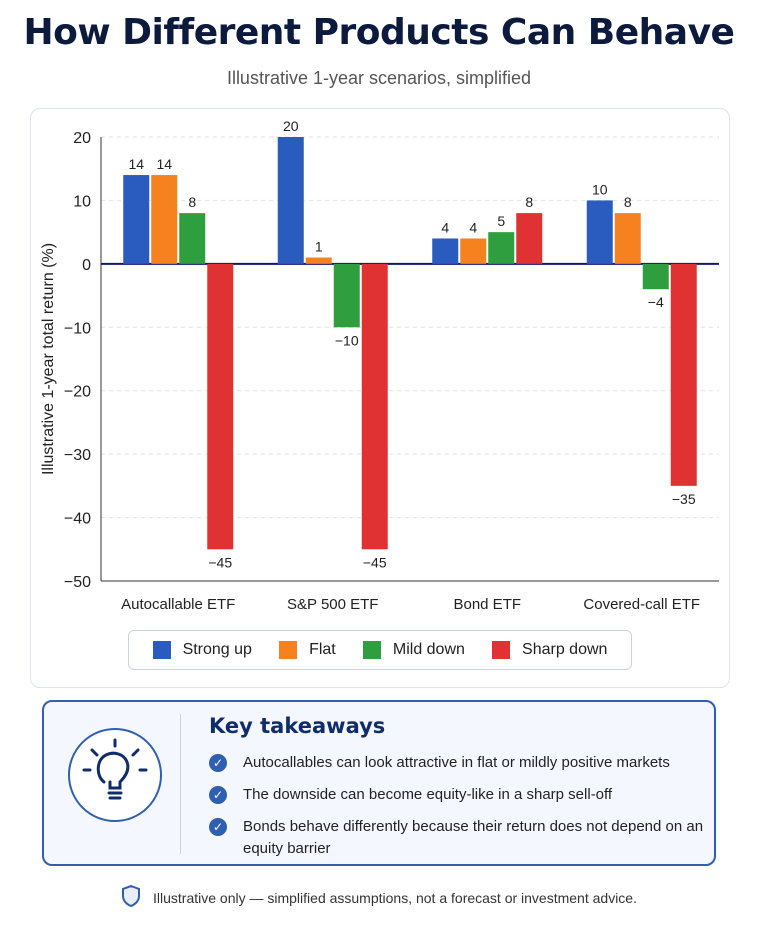 The height and width of the screenshot is (935, 758). What do you see at coordinates (48, 359) in the screenshot?
I see `y-axis-label: Illustrative 1-year total return (%)` at bounding box center [48, 359].